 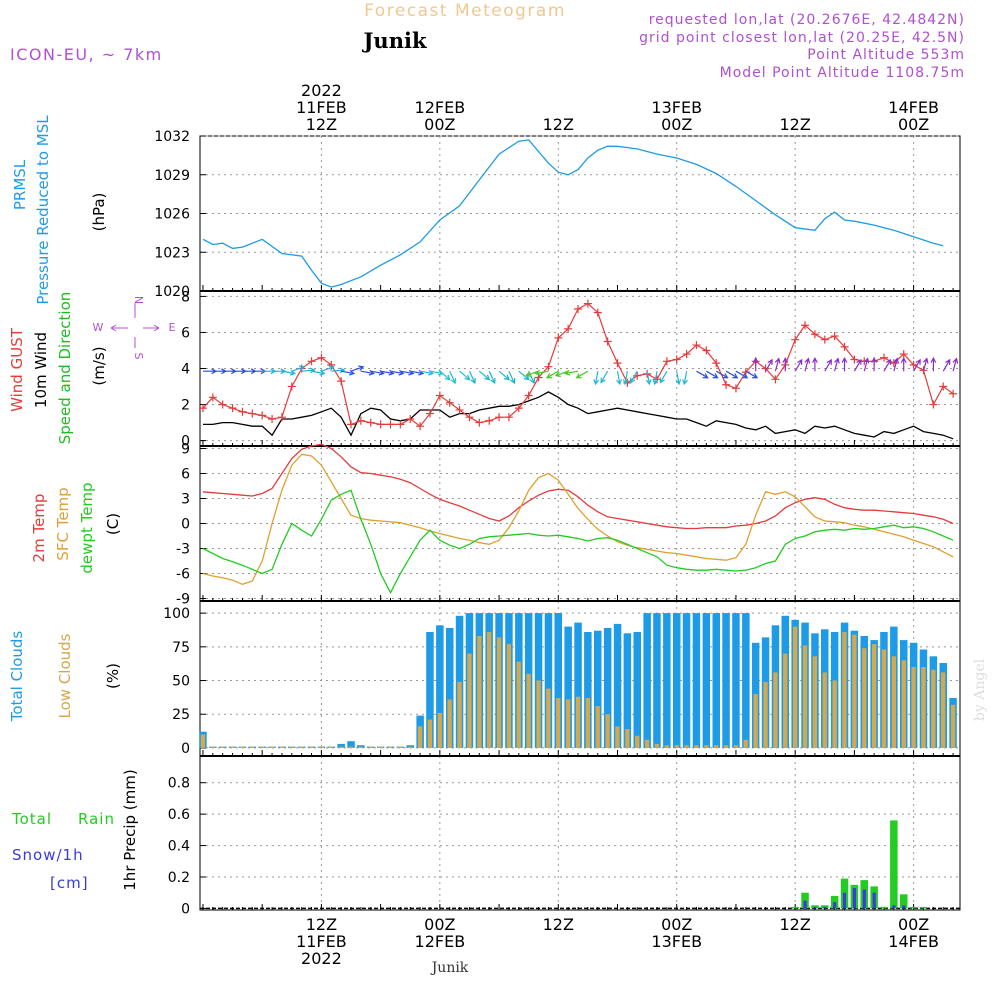 I want to click on y-tick-label: 1032, so click(x=172, y=137).